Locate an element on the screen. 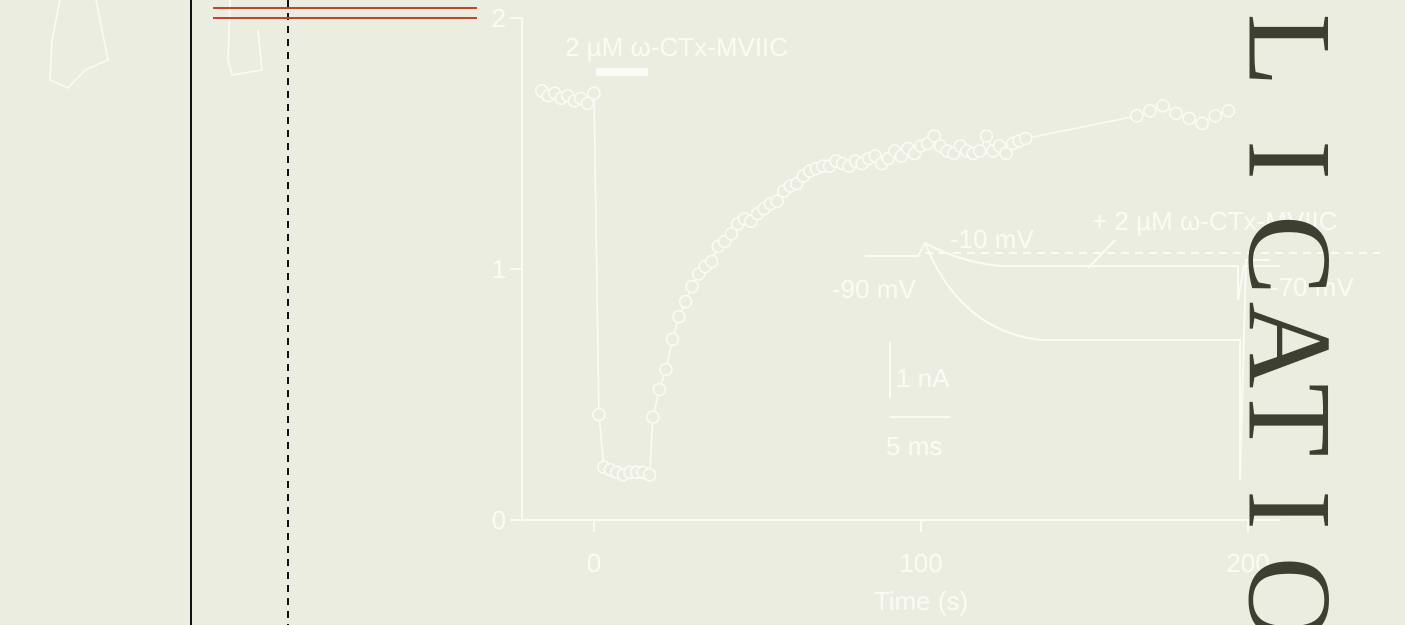 The height and width of the screenshot is (625, 1405). annotation: -70 mV is located at coordinates (1312, 287).